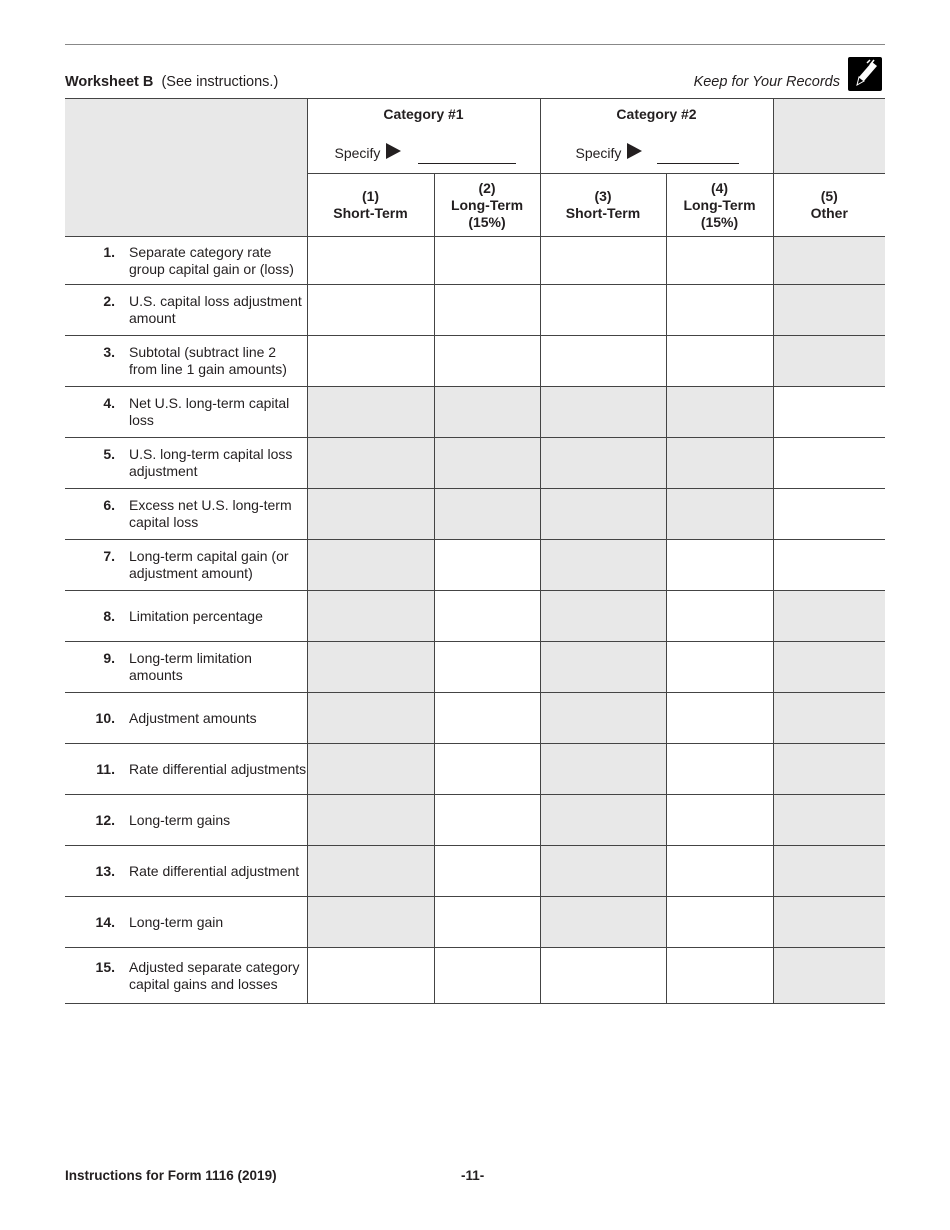 This screenshot has height=1230, width=950. Describe the element at coordinates (475, 44) in the screenshot. I see `top-rule` at that location.